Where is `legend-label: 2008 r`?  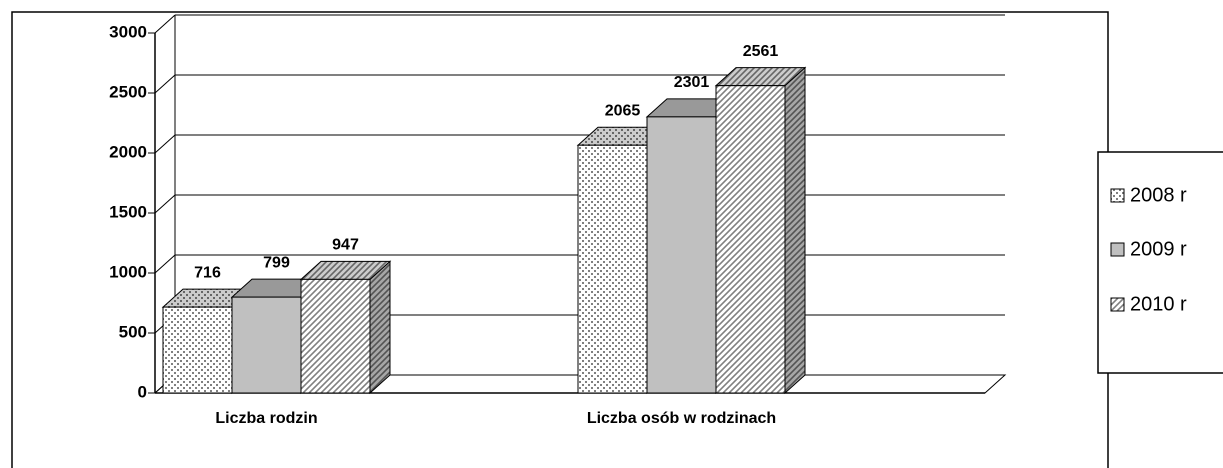 legend-label: 2008 r is located at coordinates (1158, 195).